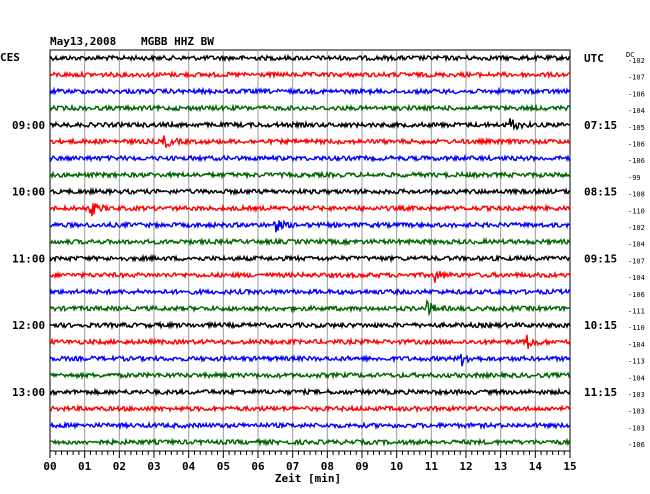  Describe the element at coordinates (569, 466) in the screenshot. I see `x-tick-label: 15` at that location.